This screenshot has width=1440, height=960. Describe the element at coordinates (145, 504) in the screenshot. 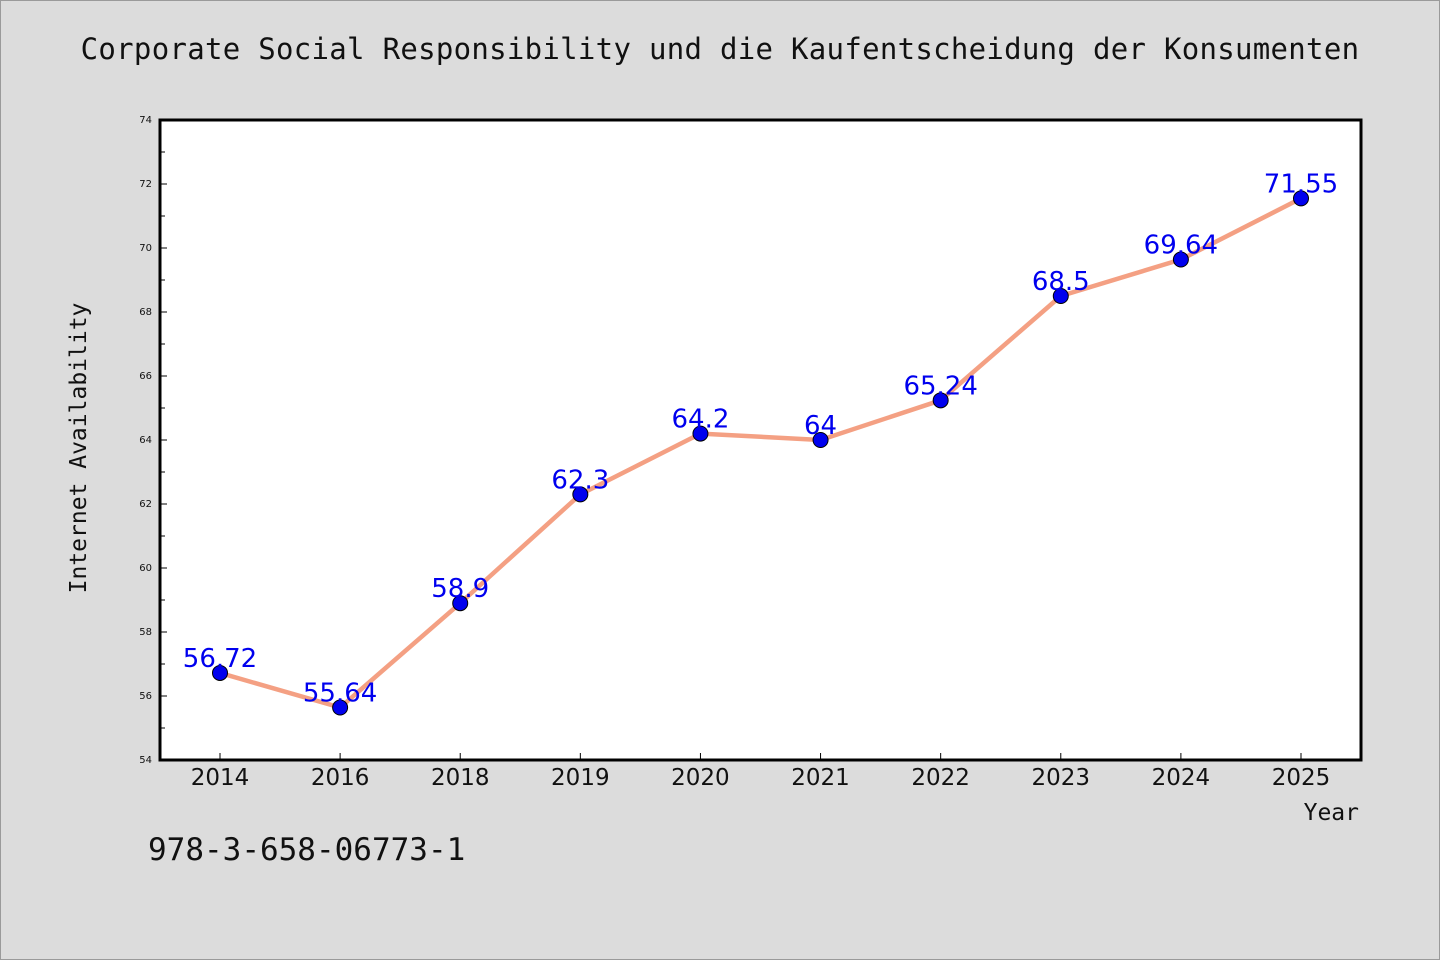

I see `y-tick-label: 62` at that location.